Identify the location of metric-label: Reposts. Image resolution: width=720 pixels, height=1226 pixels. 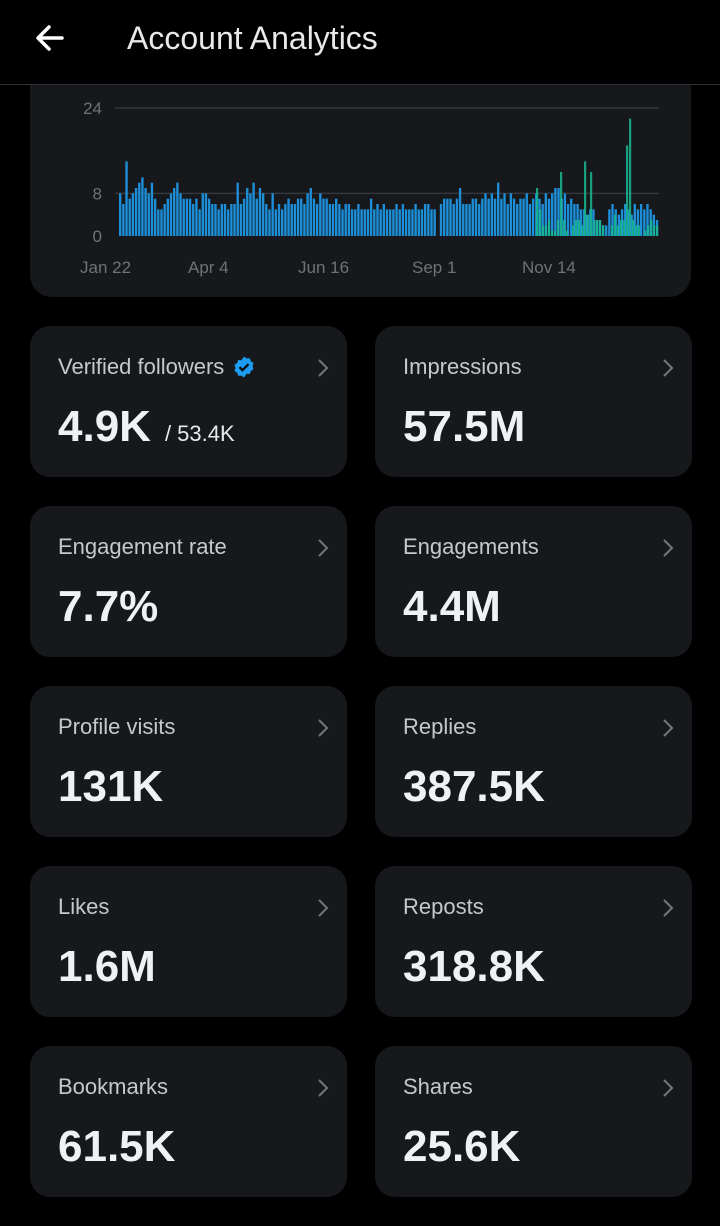
(443, 906).